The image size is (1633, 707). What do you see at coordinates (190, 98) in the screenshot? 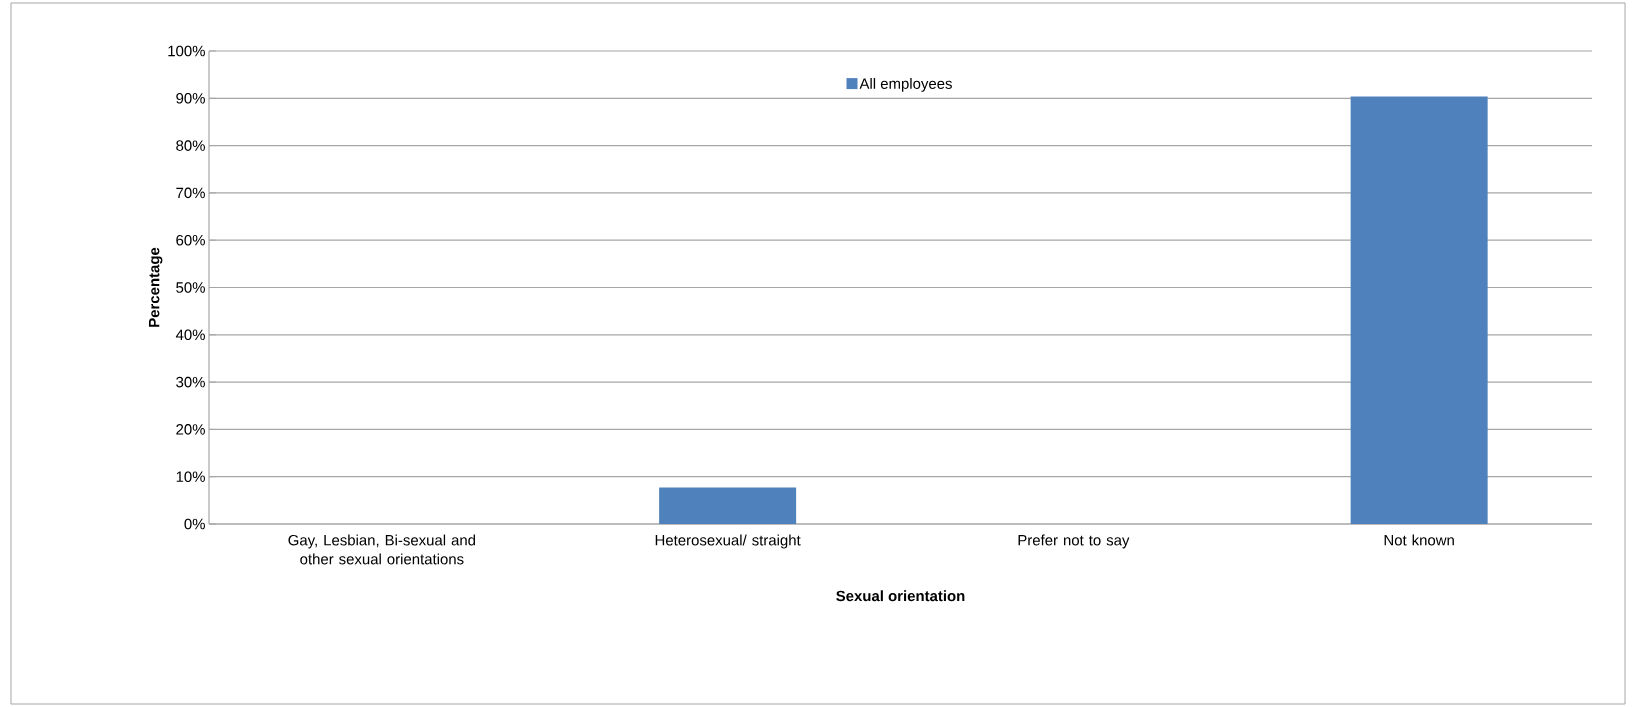
I see `y-tick-label: 90%` at bounding box center [190, 98].